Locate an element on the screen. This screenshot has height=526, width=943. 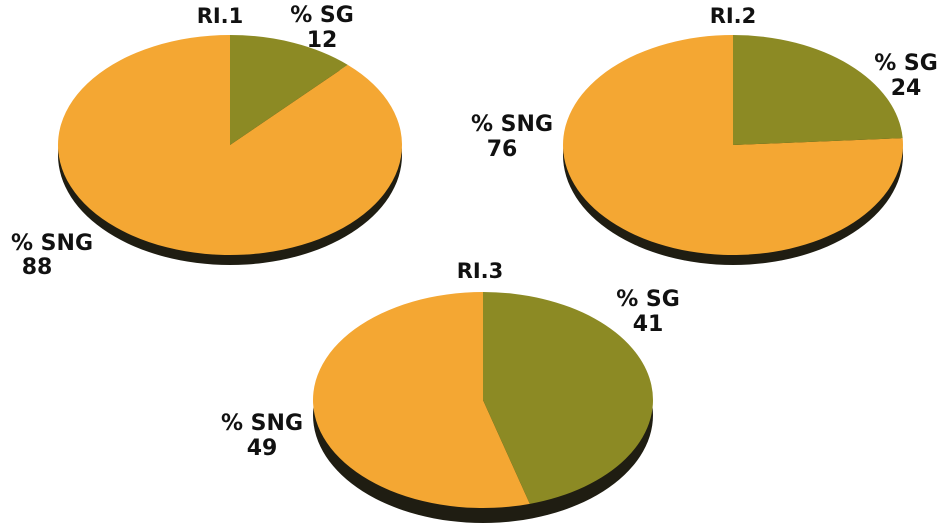
pie-3-sng-name: % SNG is located at coordinates (262, 423).